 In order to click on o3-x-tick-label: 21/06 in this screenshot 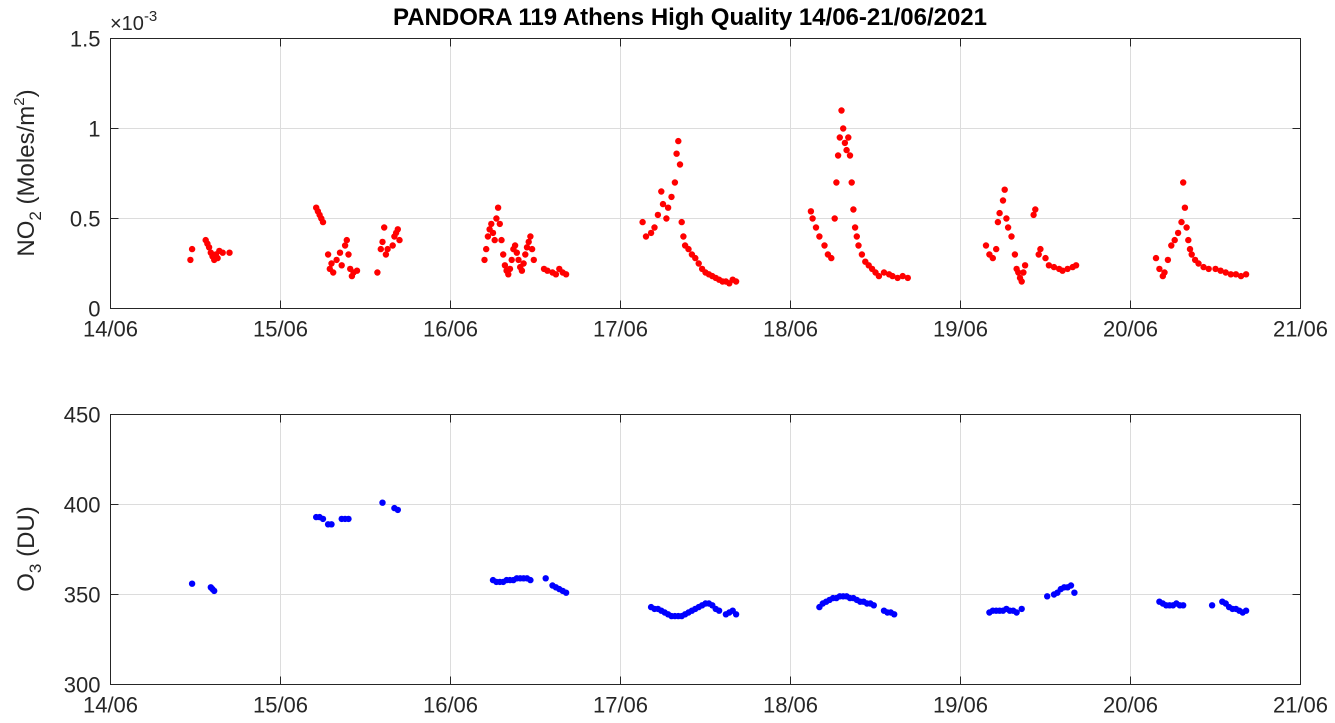, I will do `click(1300, 705)`.